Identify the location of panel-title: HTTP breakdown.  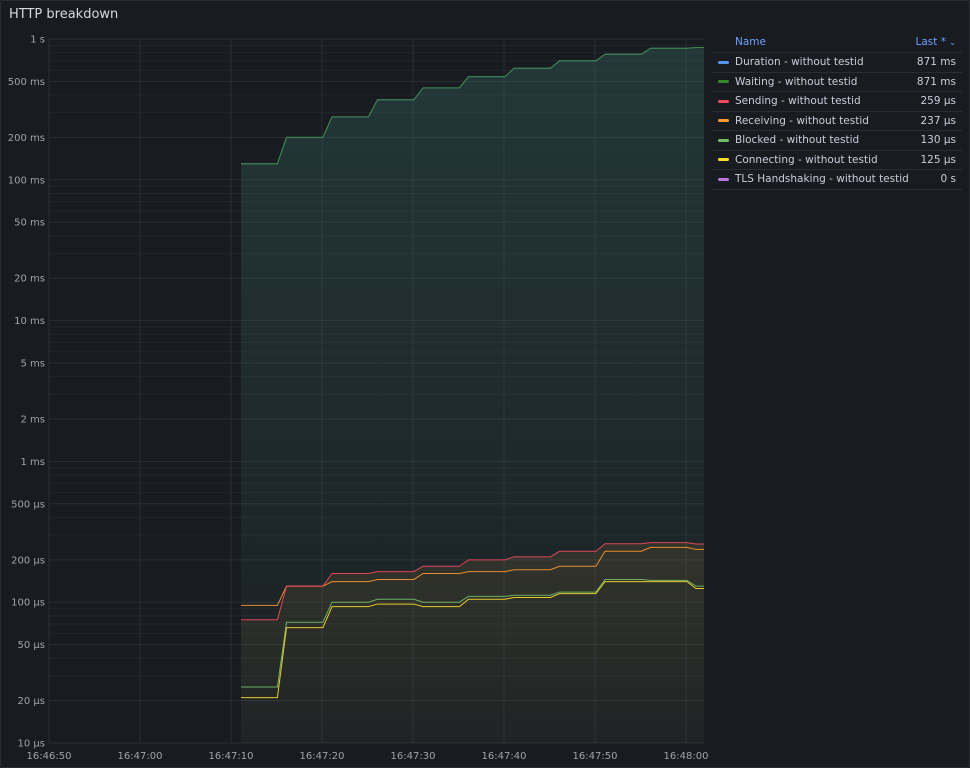
(64, 14).